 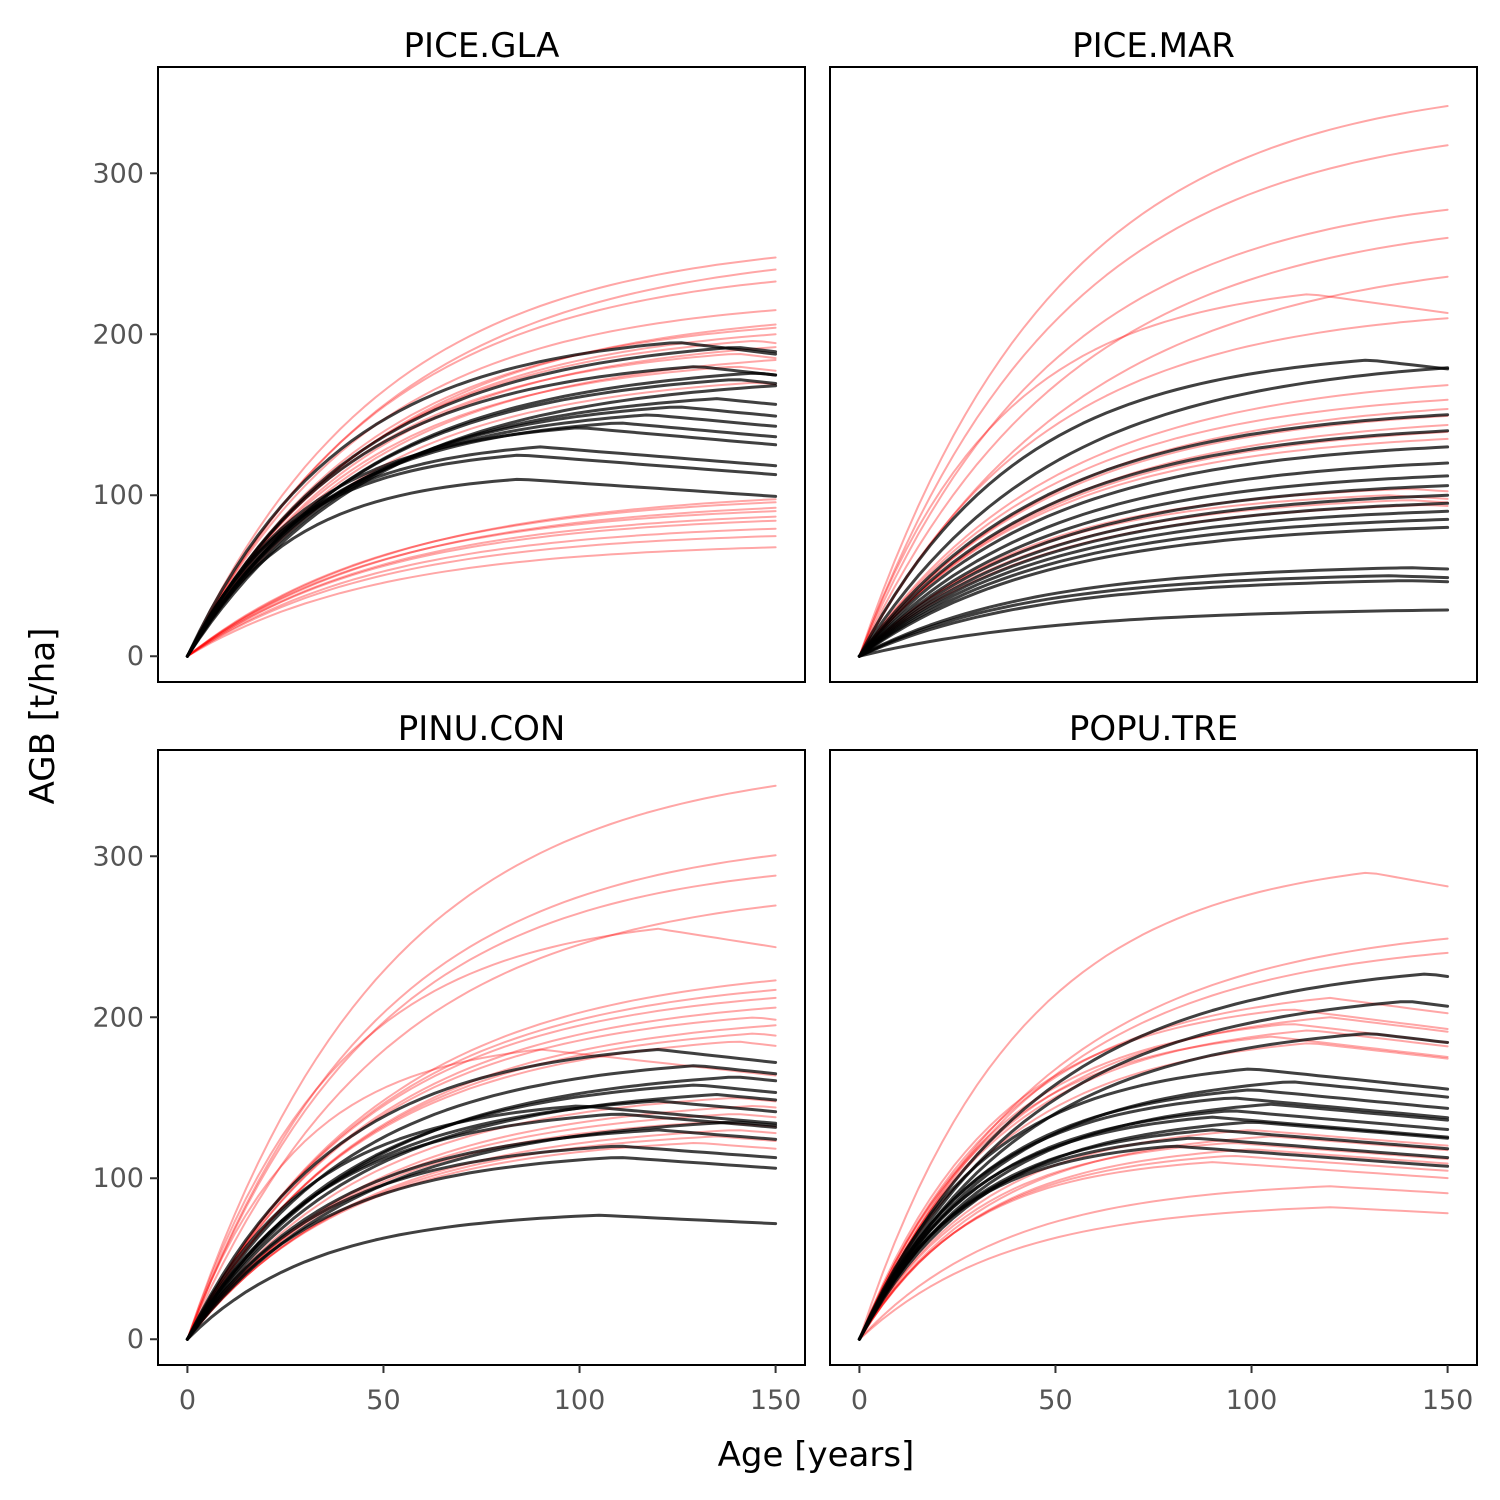 I want to click on panel-title: PICE.GLA, so click(x=482, y=46).